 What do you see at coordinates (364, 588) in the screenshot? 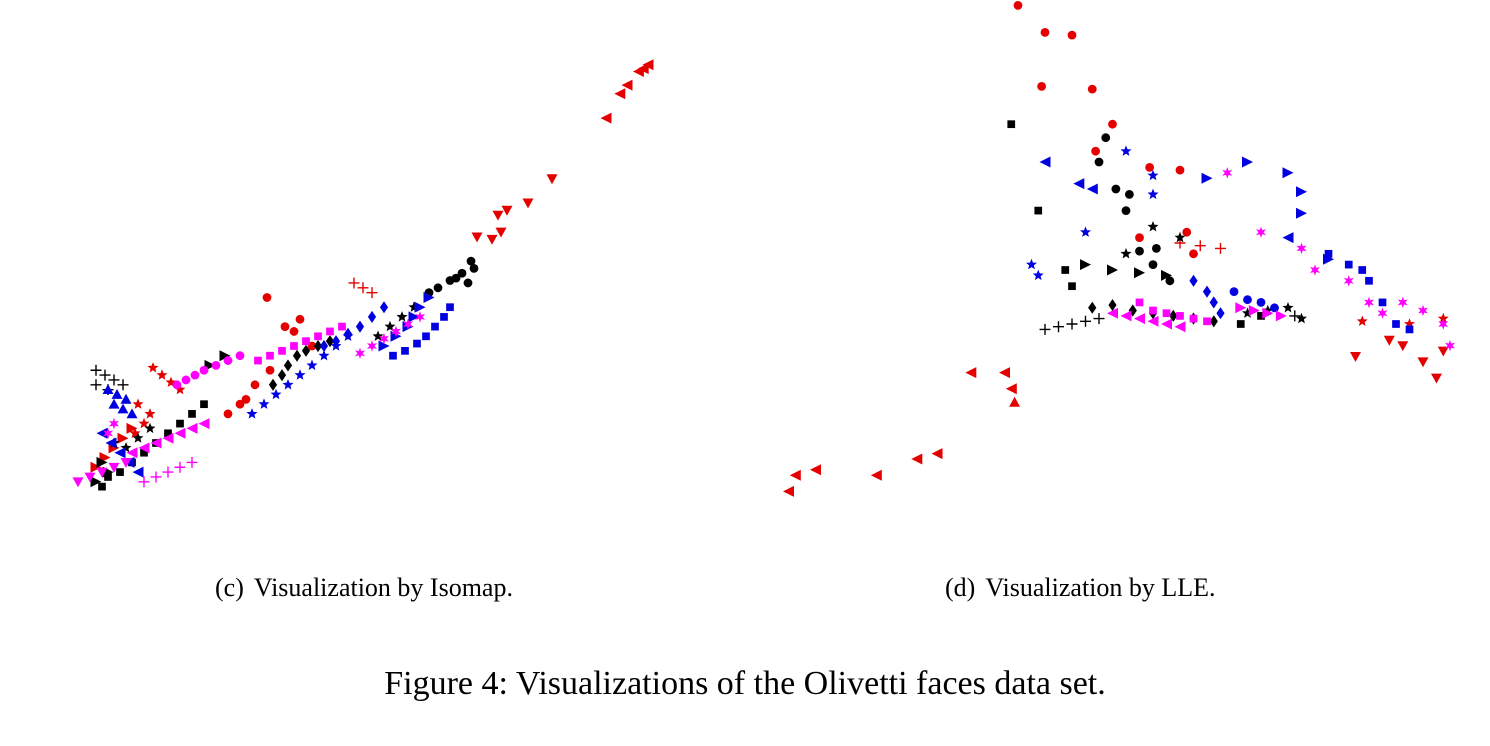
I see `subcaption-c: (c) Visualization by Isomap.` at bounding box center [364, 588].